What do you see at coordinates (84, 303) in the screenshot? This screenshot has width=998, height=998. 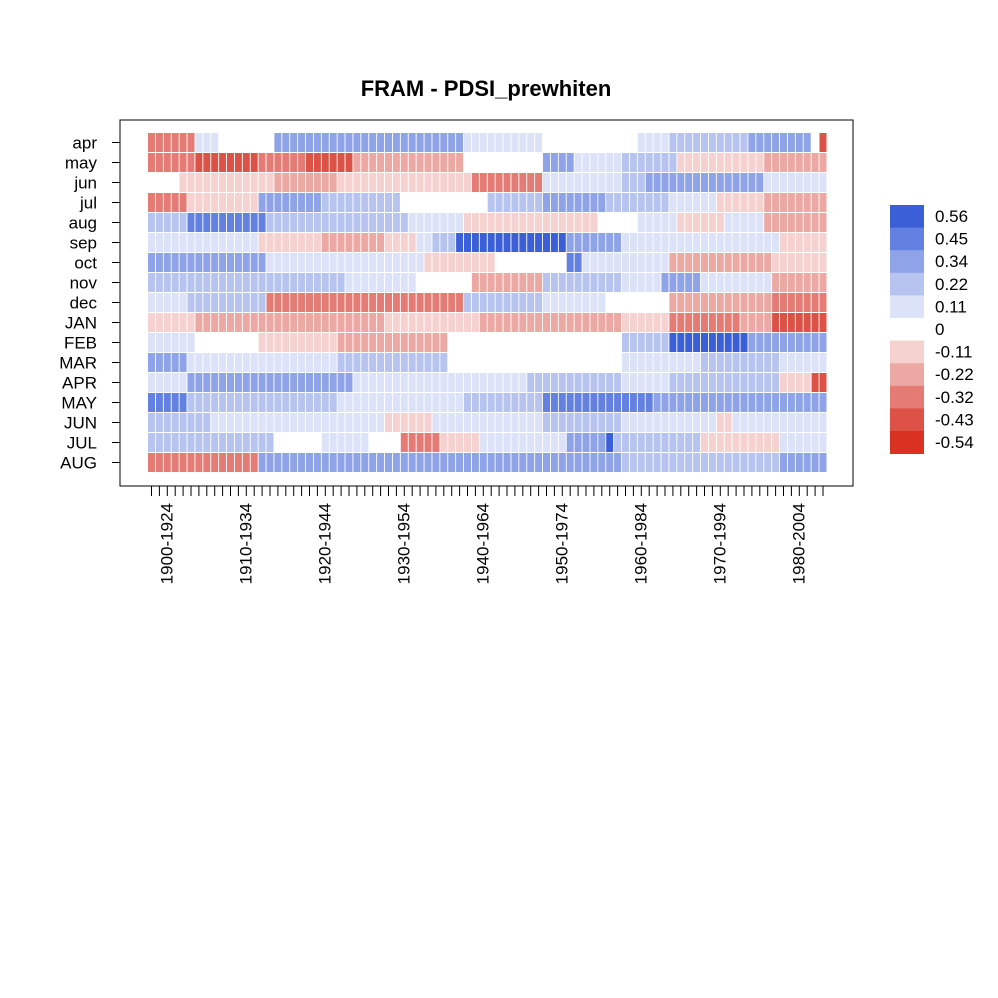 I see `y-tick-label: dec` at bounding box center [84, 303].